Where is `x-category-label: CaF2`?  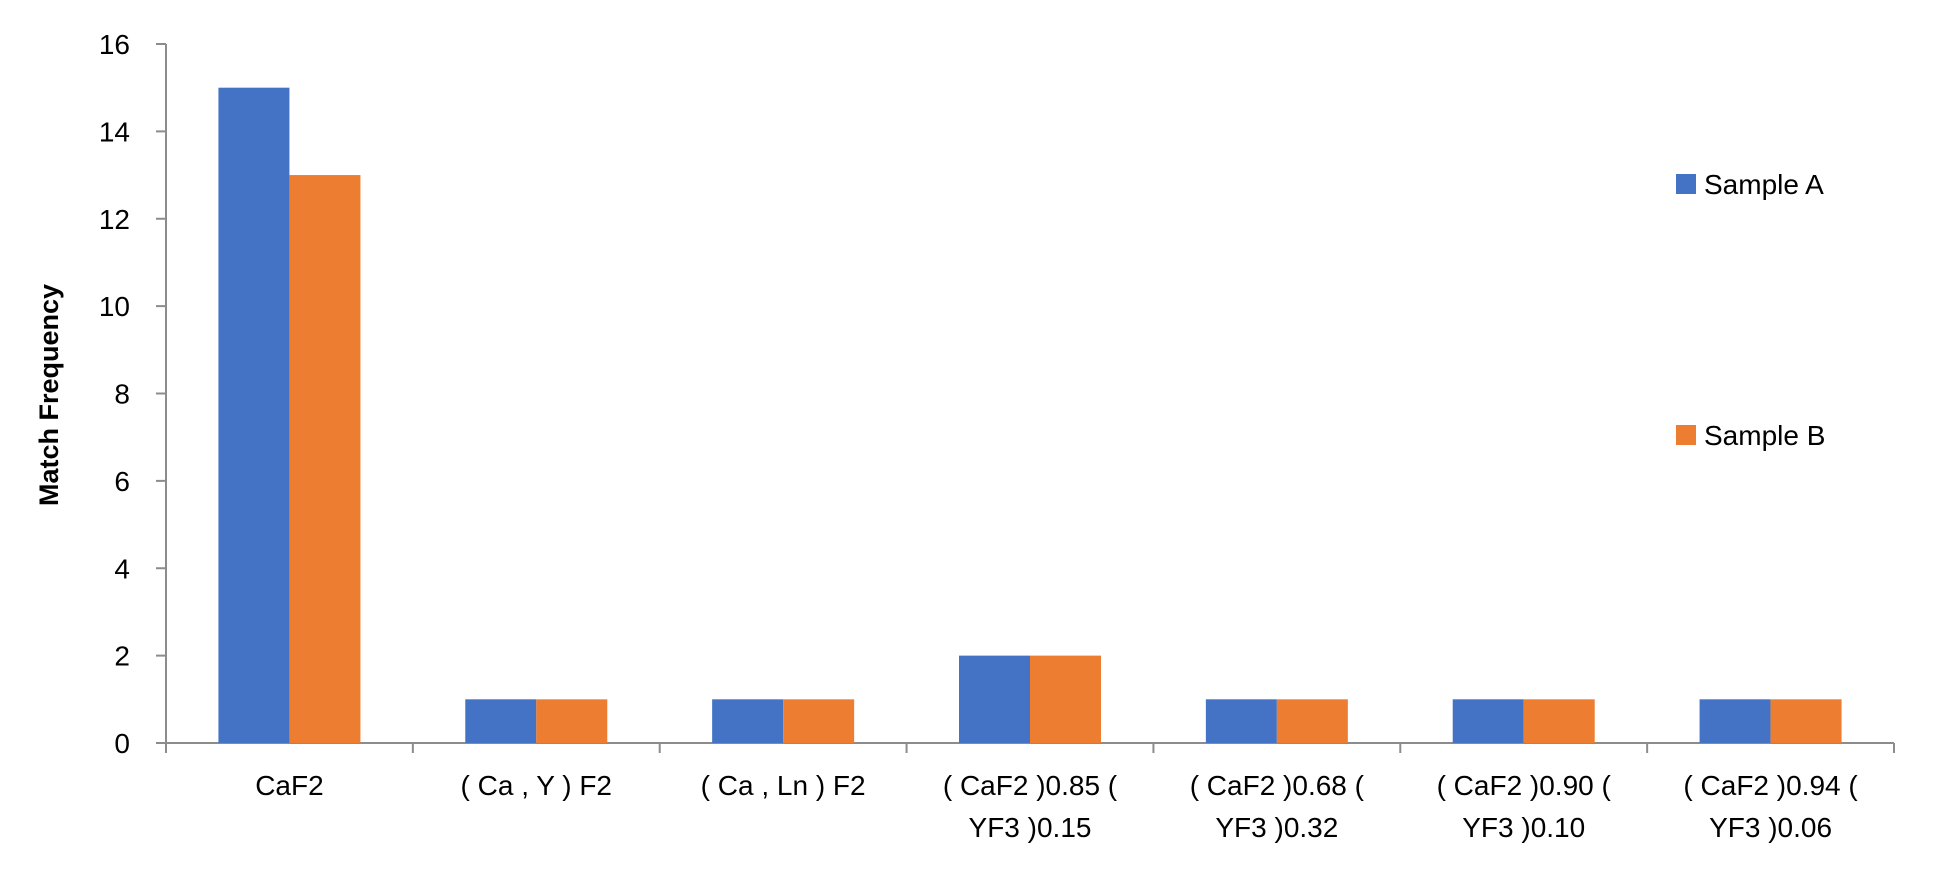 x-category-label: CaF2 is located at coordinates (289, 785).